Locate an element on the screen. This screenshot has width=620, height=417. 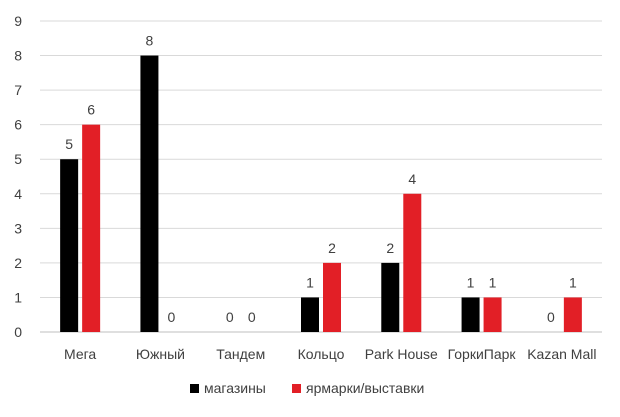
y-tick-label: 6 is located at coordinates (18, 125).